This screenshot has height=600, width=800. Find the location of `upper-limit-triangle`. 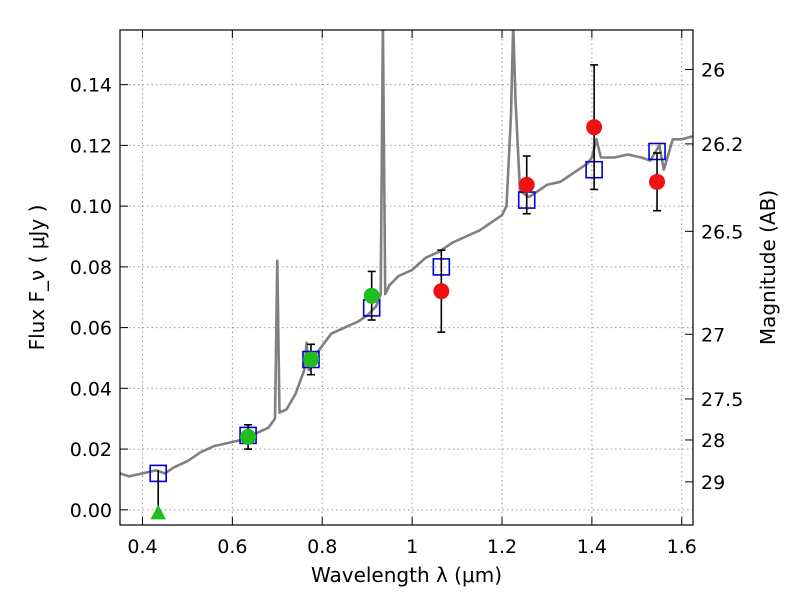

upper-limit-triangle is located at coordinates (158, 512).